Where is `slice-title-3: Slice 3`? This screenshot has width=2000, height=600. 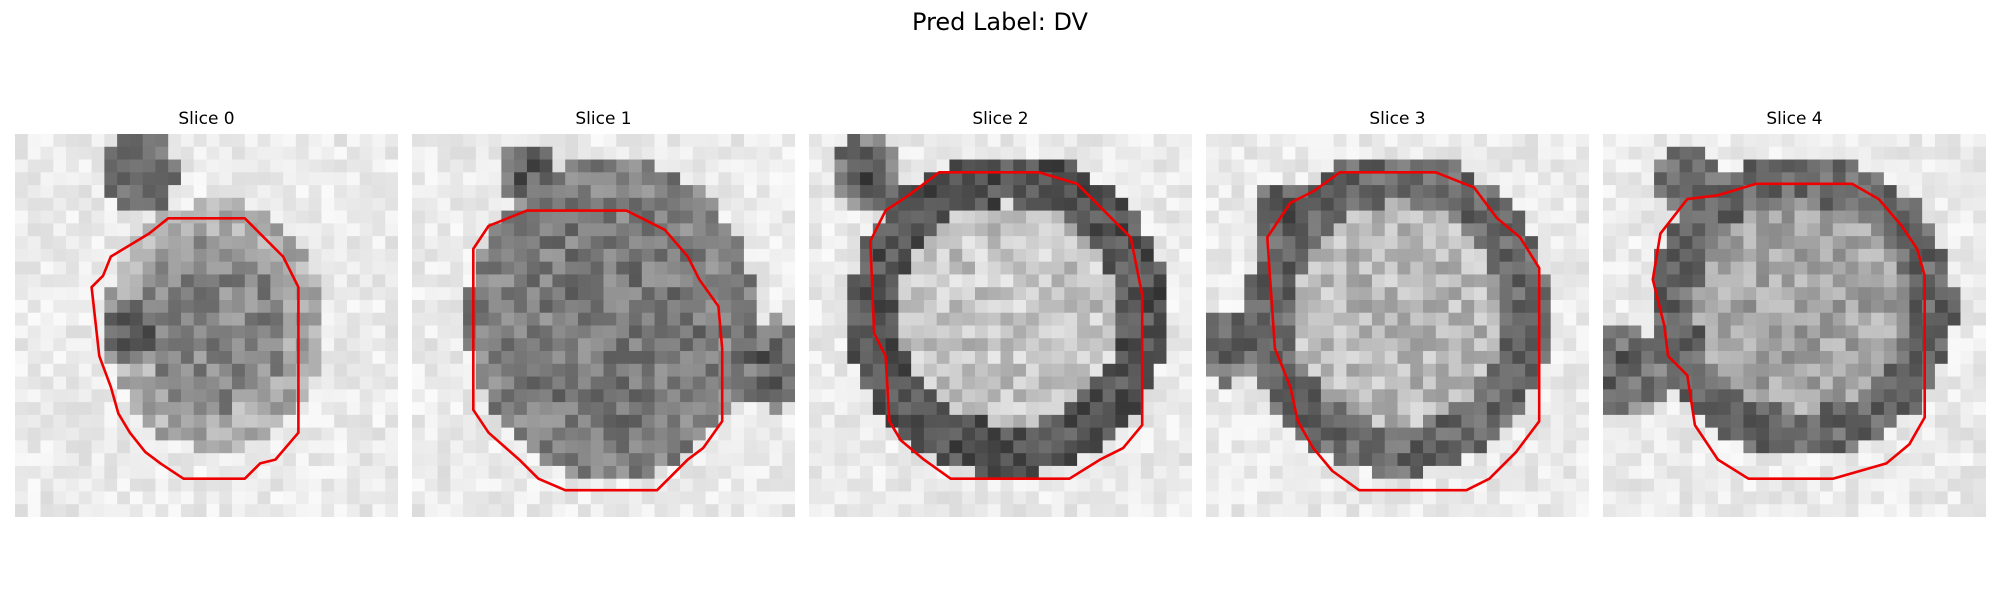
slice-title-3: Slice 3 is located at coordinates (1397, 119).